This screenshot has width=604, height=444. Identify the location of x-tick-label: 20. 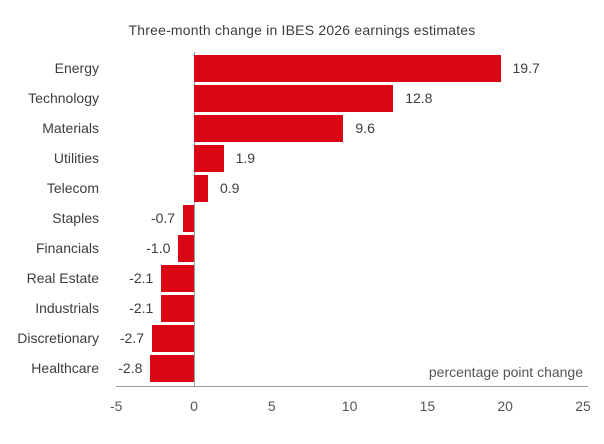
(505, 406).